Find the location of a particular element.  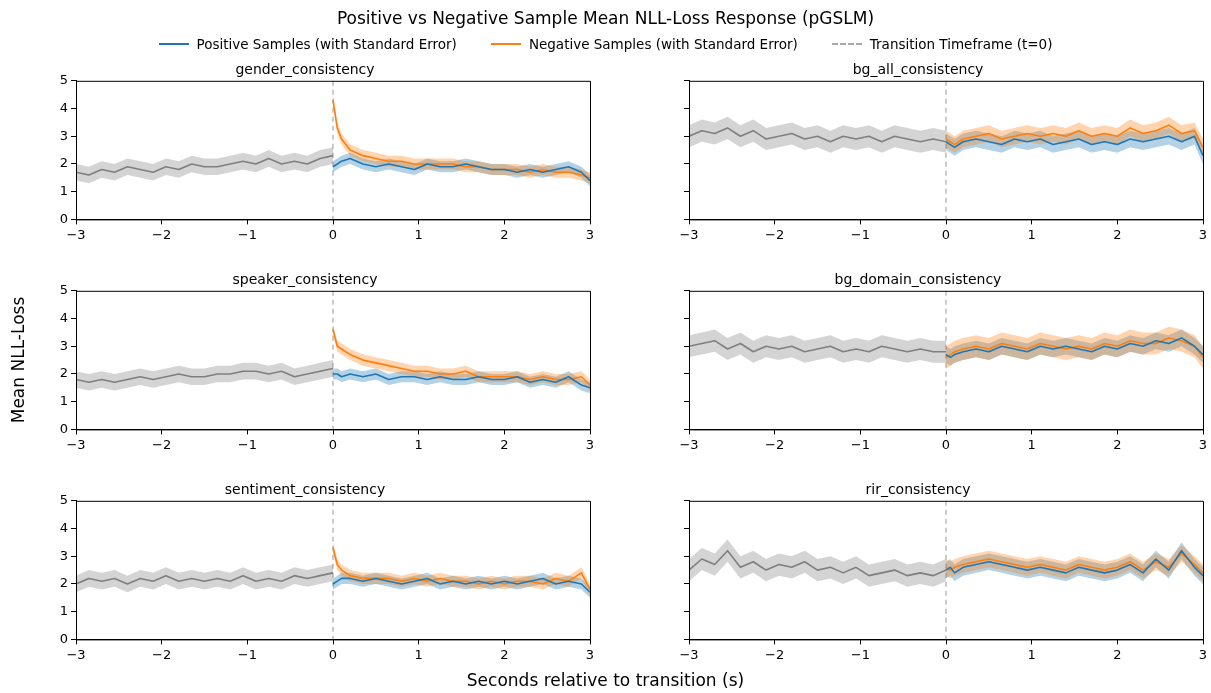

chart-title: bg_domain_consistency is located at coordinates (918, 279).